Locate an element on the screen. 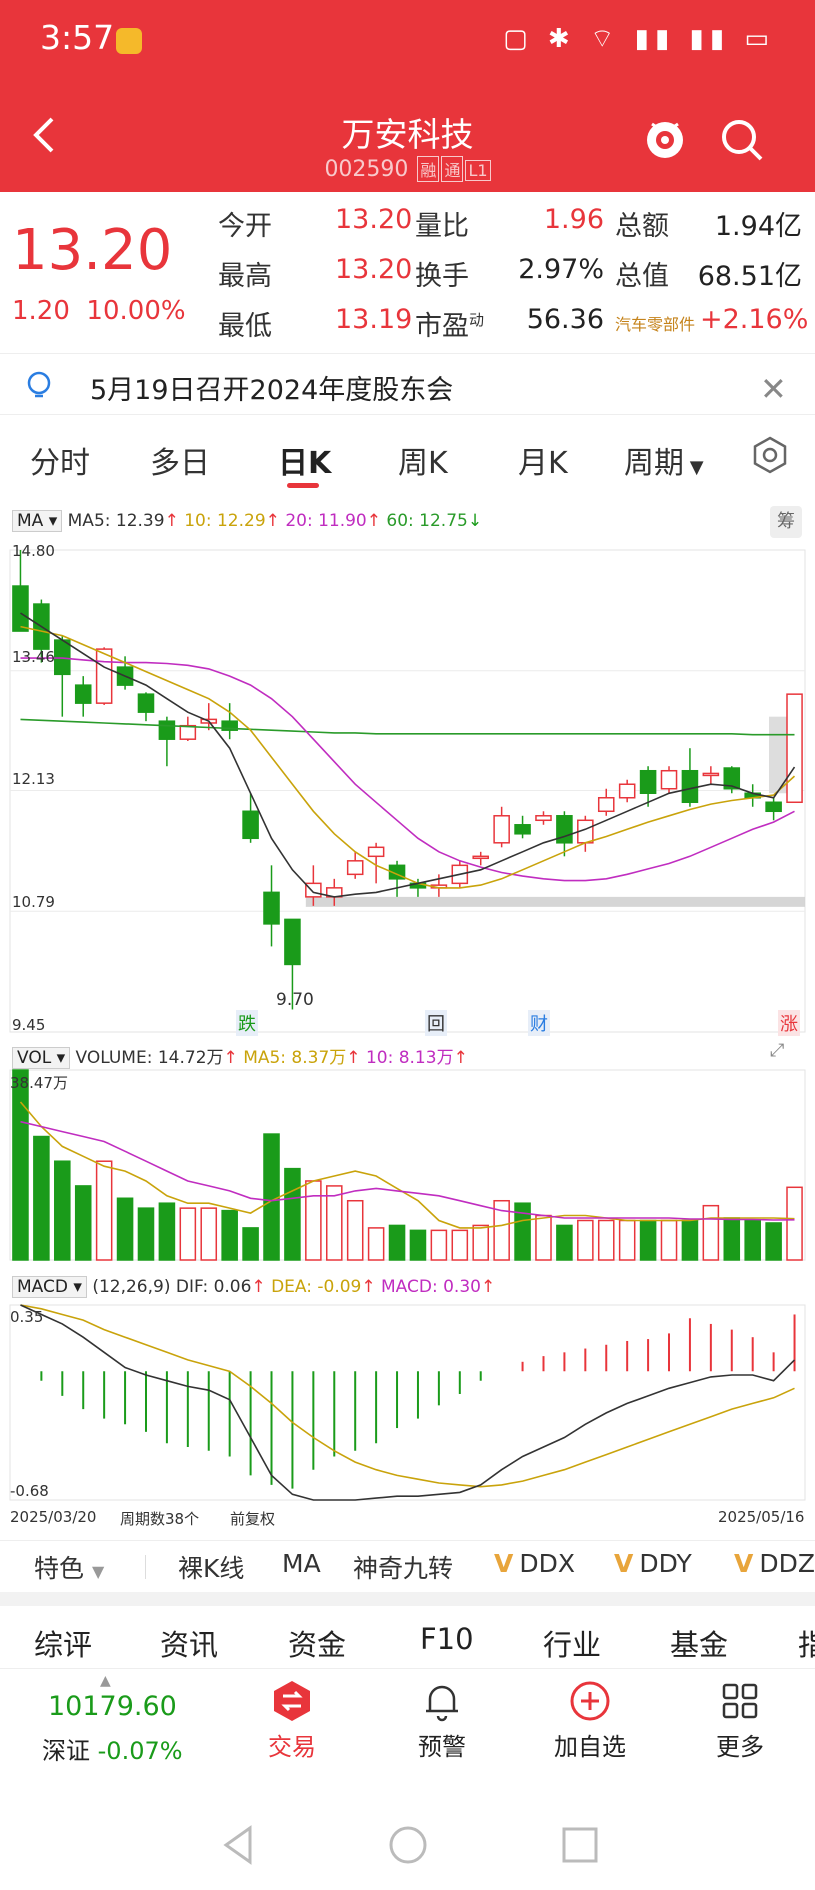  macd-axis-max: 0.35 is located at coordinates (27, 1317).